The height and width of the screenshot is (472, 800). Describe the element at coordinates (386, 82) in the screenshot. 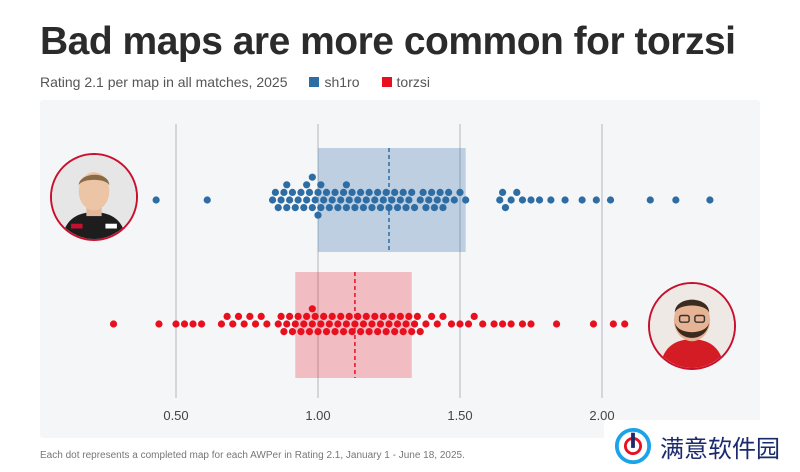

I see `legend-swatch-torzsi` at that location.